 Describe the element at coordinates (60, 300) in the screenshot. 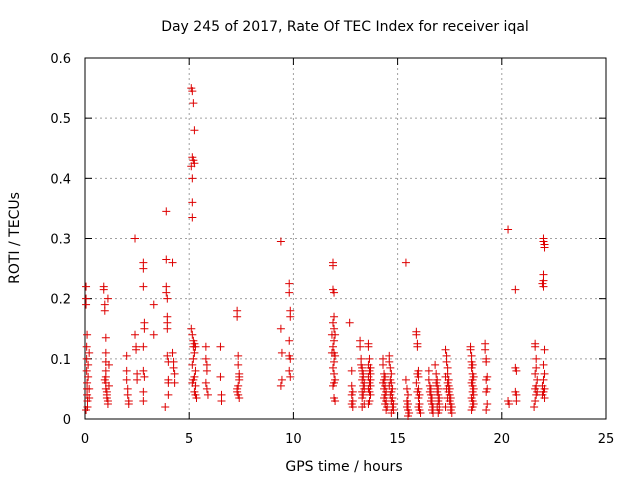

I see `y-tick-label: 0.2` at that location.